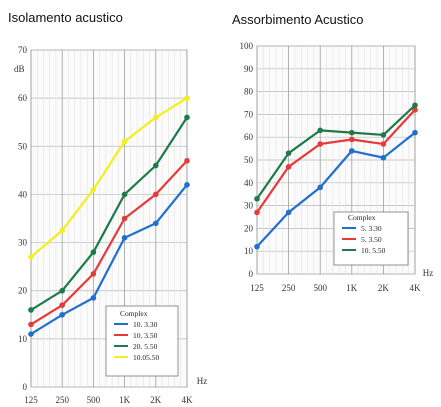  Describe the element at coordinates (145, 346) in the screenshot. I see `legend-label: 20. 5.50` at that location.